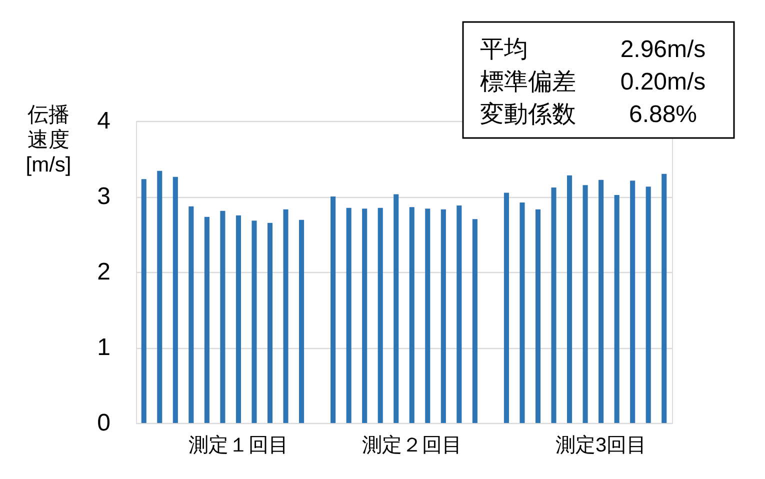  Describe the element at coordinates (103, 423) in the screenshot. I see `y-tick-label: 0` at that location.